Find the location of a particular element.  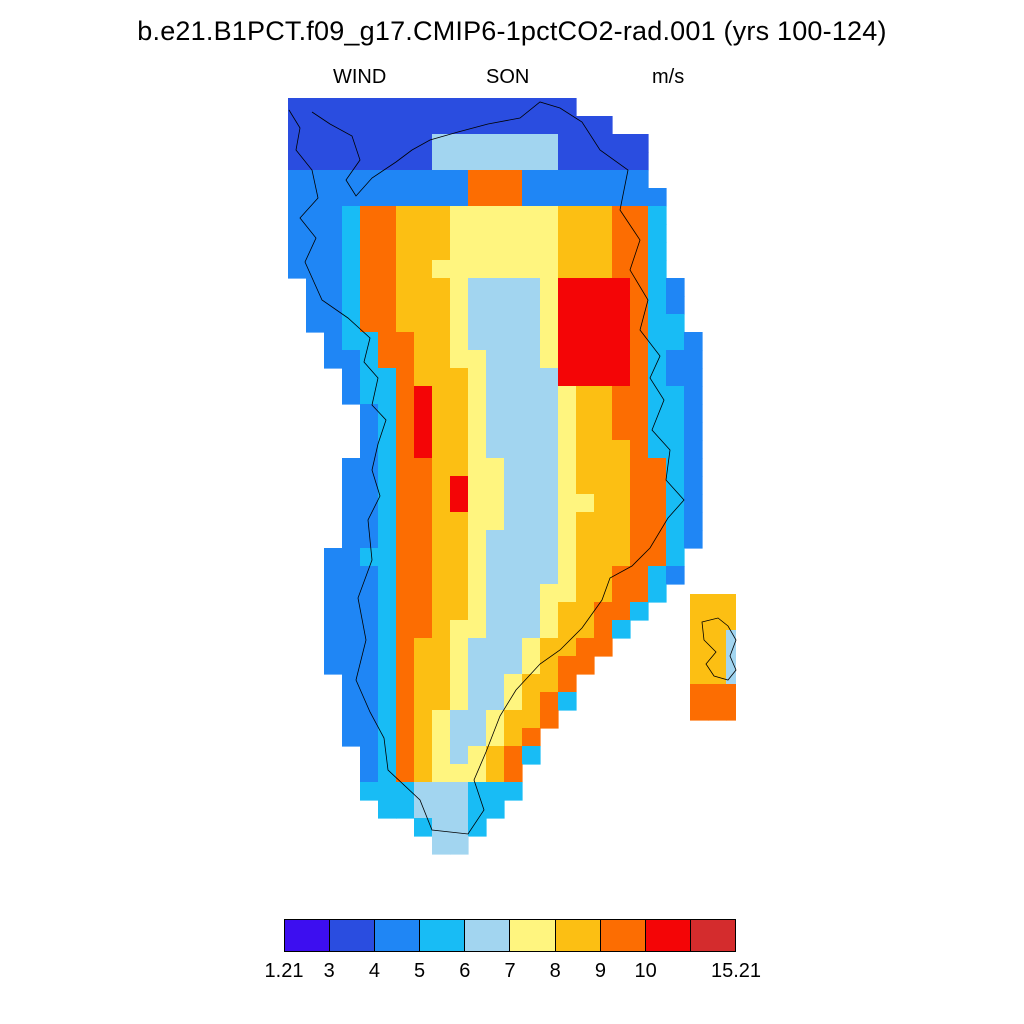

colorbar-label: 7 is located at coordinates (510, 971).